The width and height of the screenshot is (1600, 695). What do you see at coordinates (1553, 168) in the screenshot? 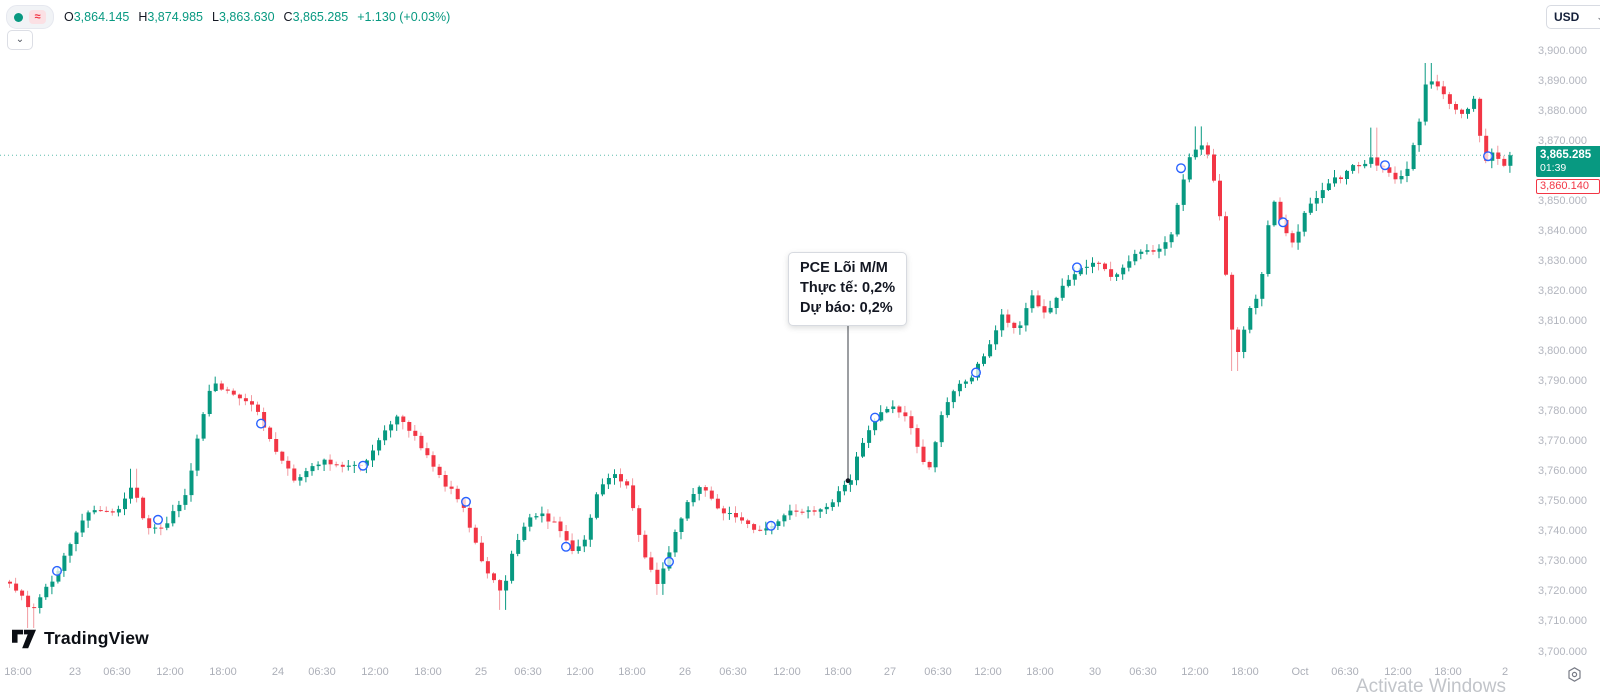
I see `bar-countdown: 01:39` at bounding box center [1553, 168].